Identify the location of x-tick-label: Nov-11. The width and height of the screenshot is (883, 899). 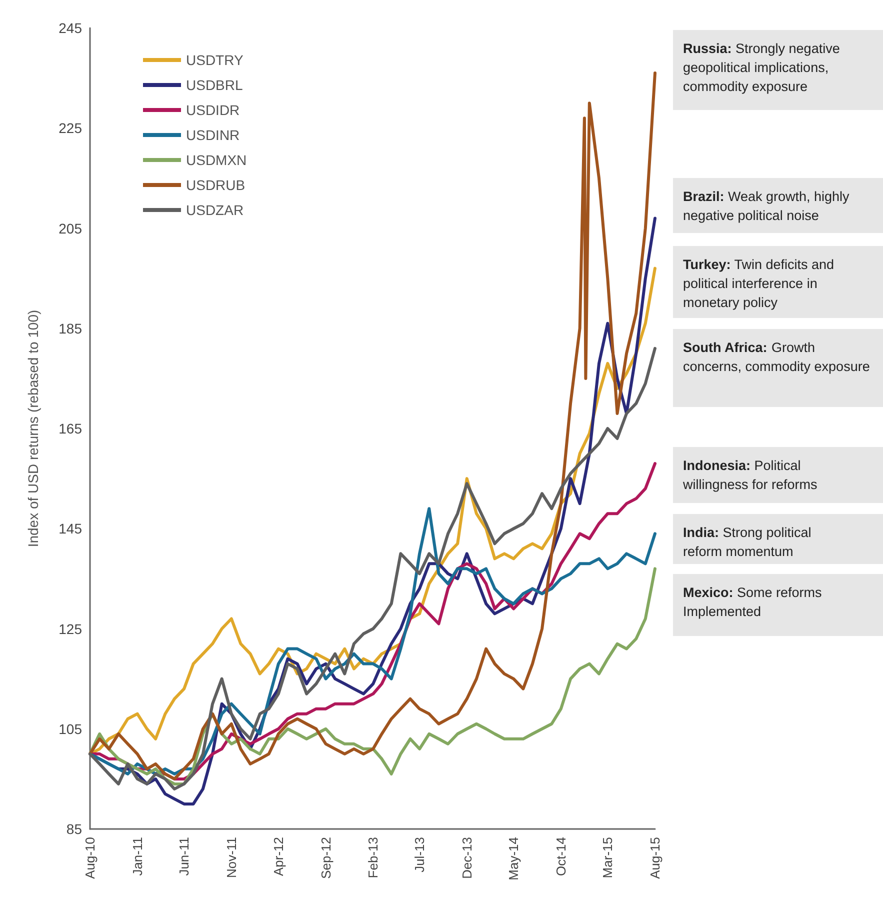
(231, 857).